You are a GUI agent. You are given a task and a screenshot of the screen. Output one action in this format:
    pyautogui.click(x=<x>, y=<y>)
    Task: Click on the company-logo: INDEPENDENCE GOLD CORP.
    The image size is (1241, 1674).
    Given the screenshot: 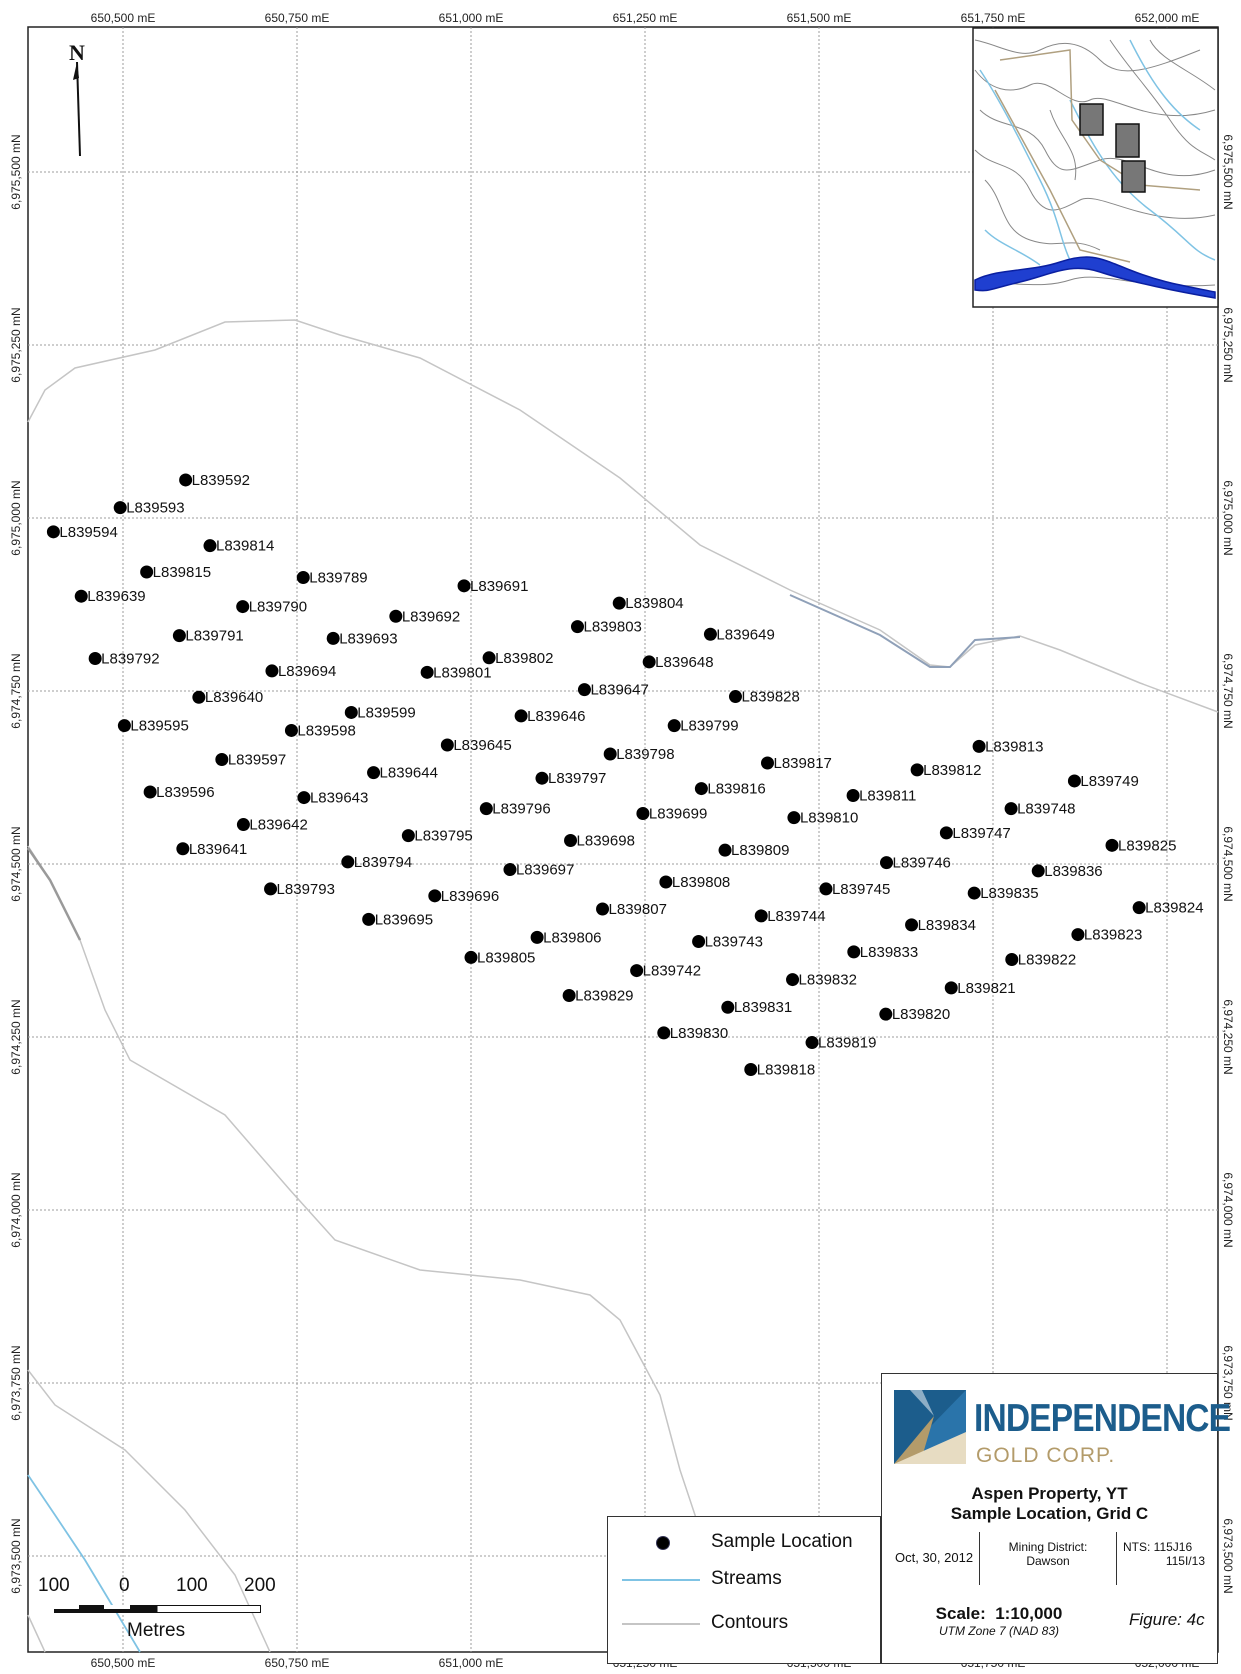 What is the action you would take?
    pyautogui.click(x=1056, y=1425)
    